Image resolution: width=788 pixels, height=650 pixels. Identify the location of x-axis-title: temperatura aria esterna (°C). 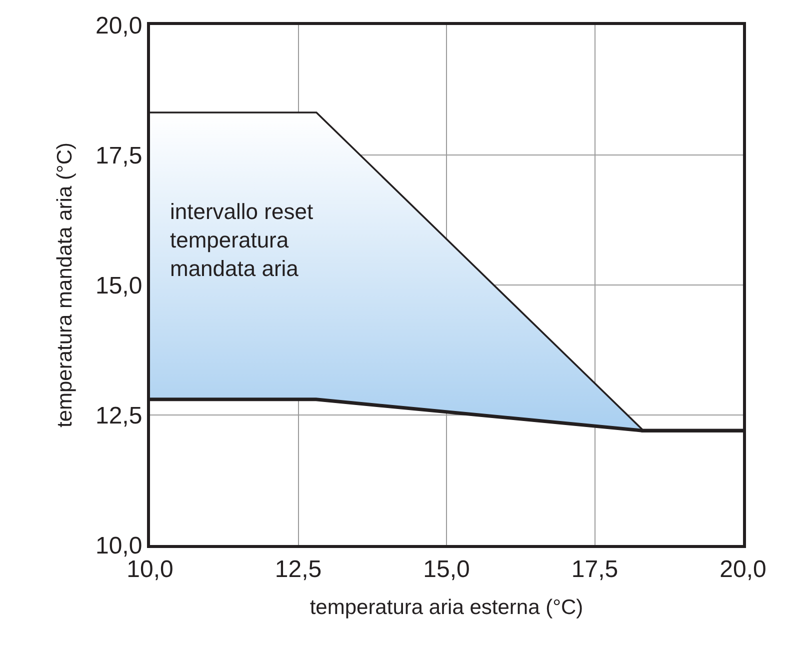
(447, 607).